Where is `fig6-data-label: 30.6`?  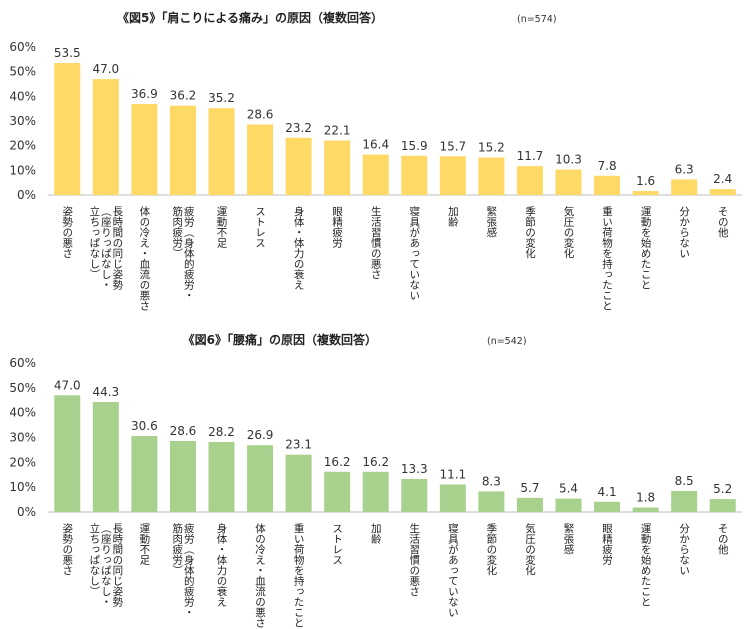 fig6-data-label: 30.6 is located at coordinates (144, 426).